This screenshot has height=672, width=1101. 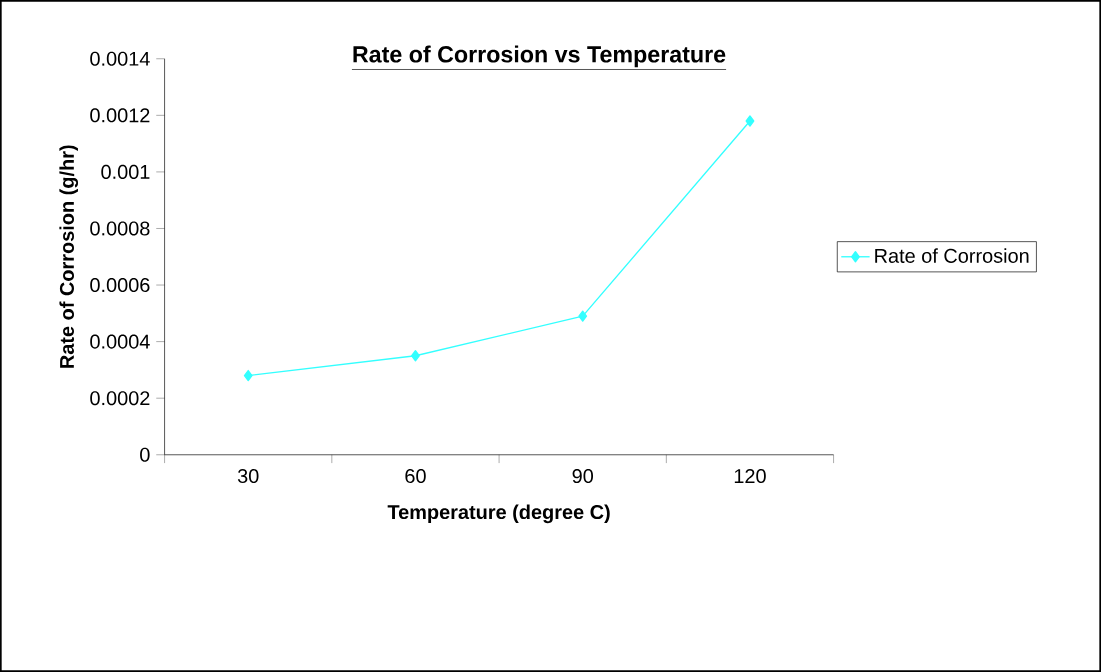 What do you see at coordinates (69, 256) in the screenshot?
I see `y-axis-title: Rate of Corrosion (g/hr)` at bounding box center [69, 256].